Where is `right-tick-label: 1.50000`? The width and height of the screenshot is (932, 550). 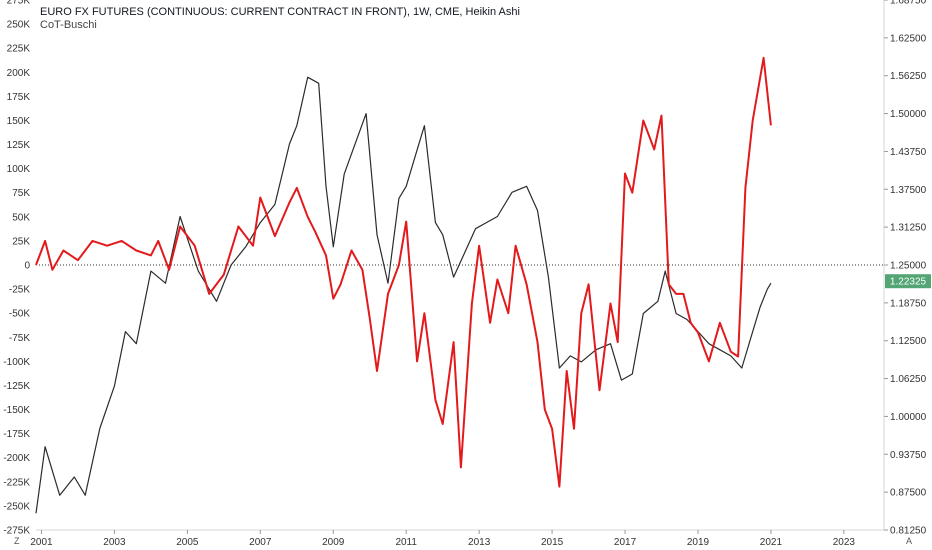 right-tick-label: 1.50000 is located at coordinates (908, 114).